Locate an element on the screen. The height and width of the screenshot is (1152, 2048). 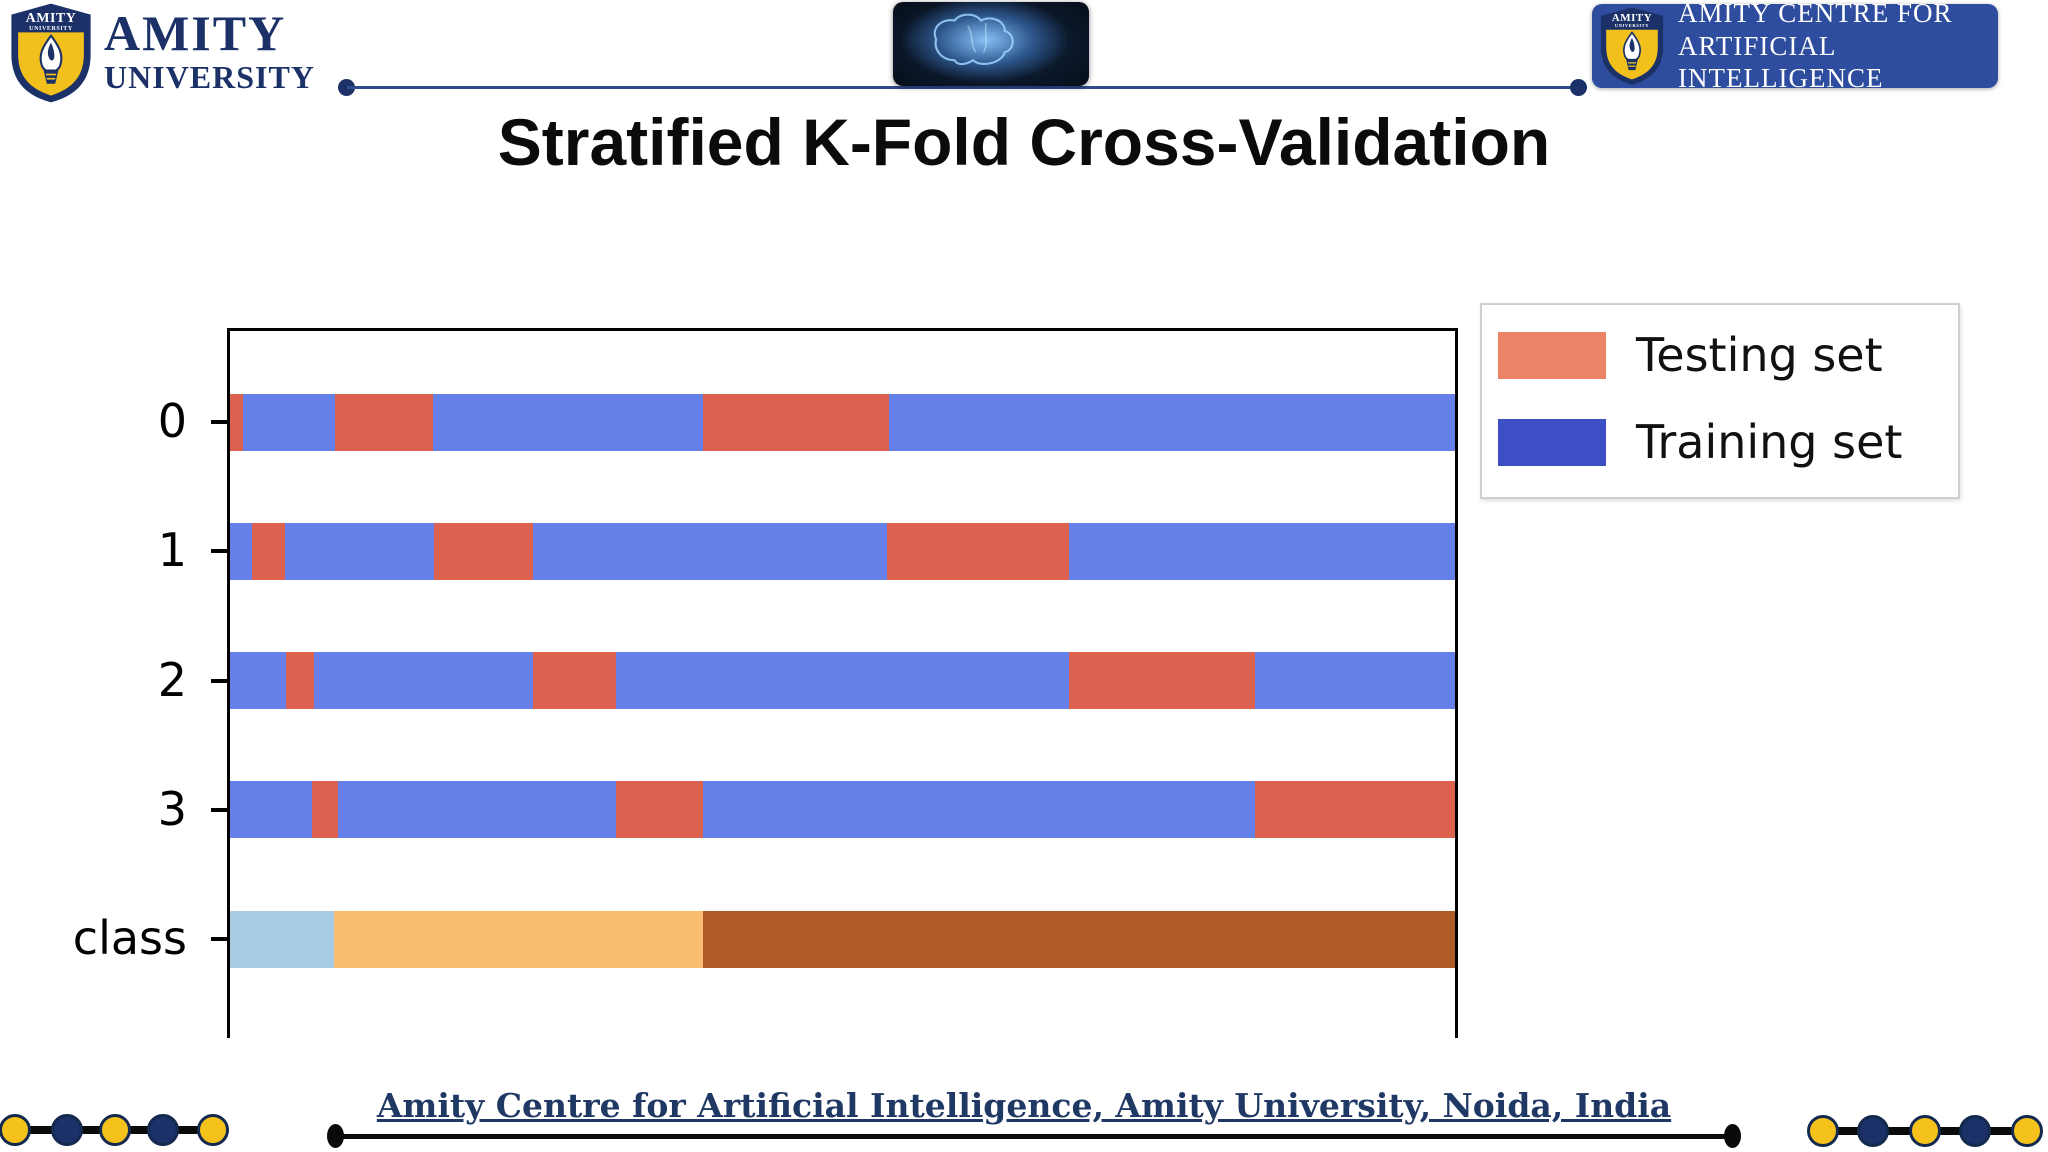
y-axis-label-3: 3 is located at coordinates (172, 808).